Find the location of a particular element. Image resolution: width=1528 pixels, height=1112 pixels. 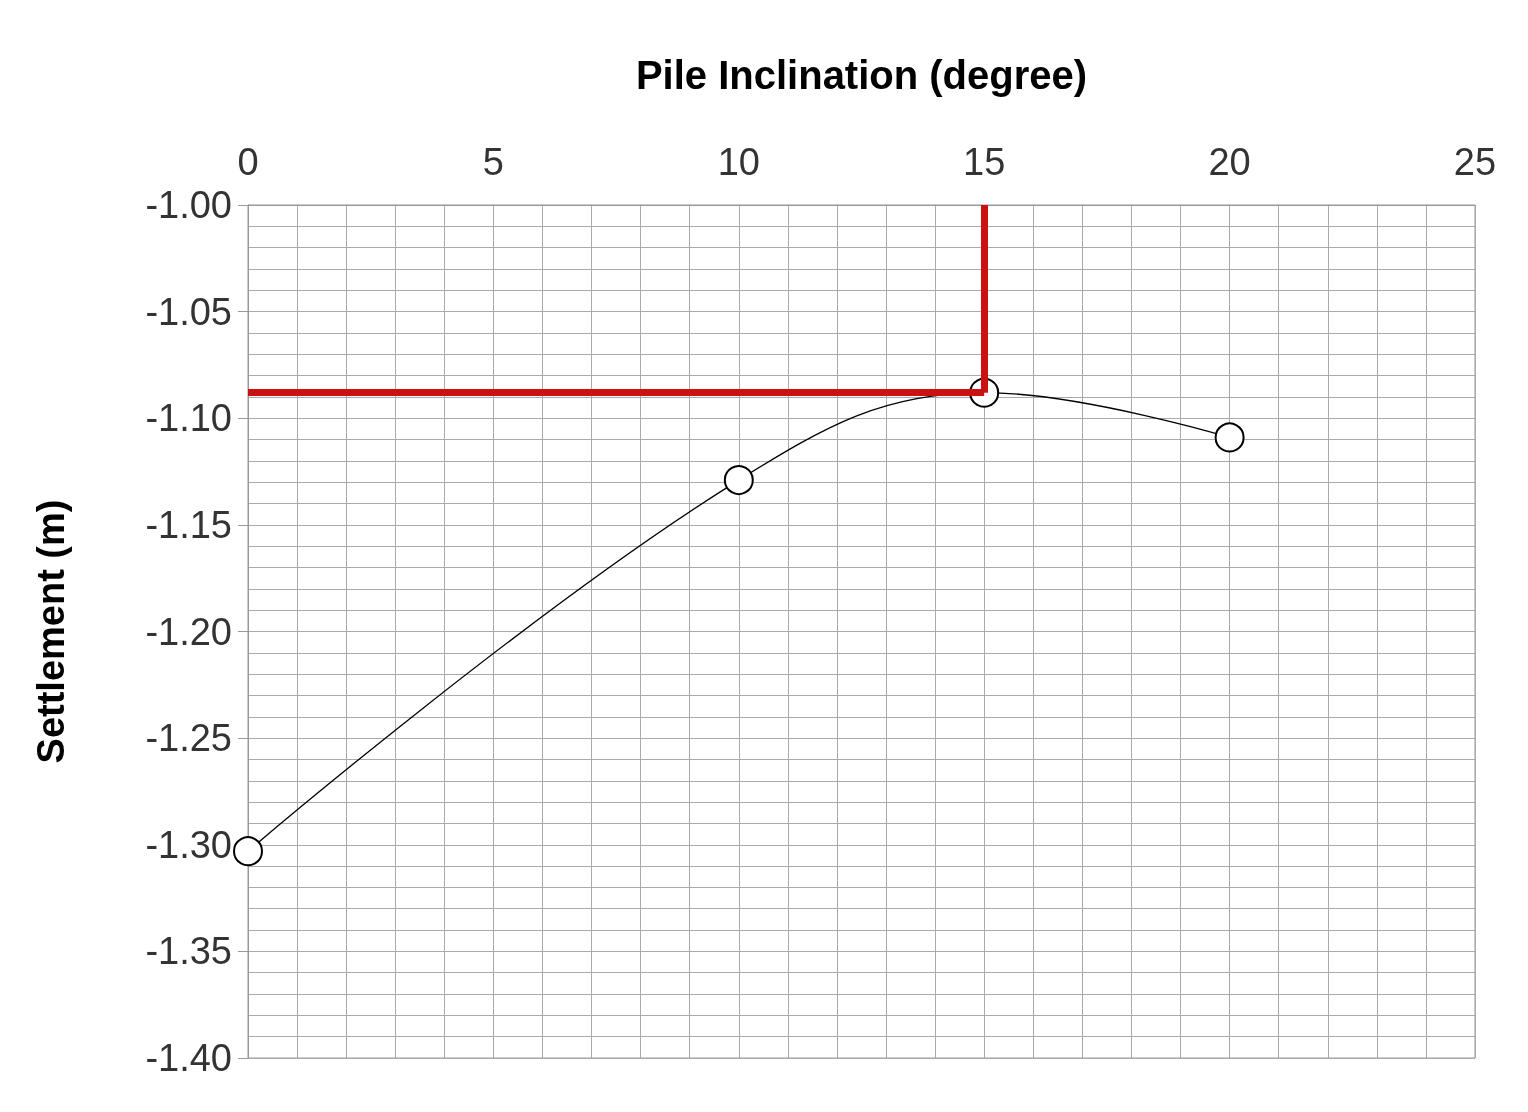

y-tick-label: -1.40 is located at coordinates (188, 1058).